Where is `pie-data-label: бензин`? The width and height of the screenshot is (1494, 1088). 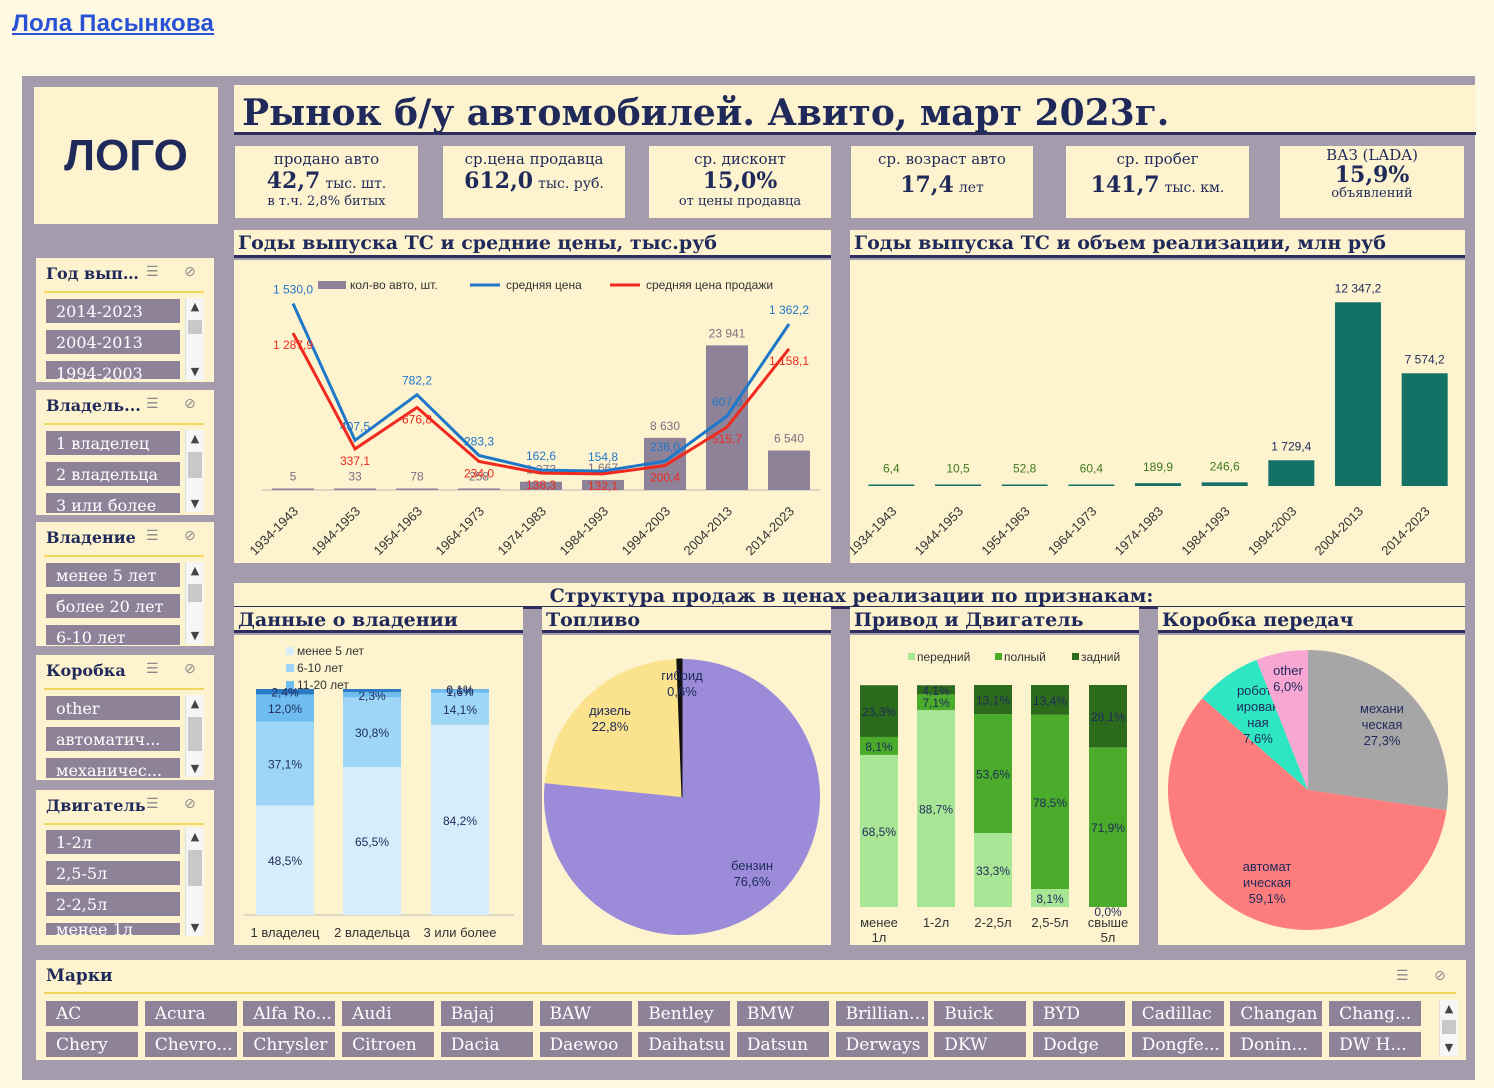 pie-data-label: бензин is located at coordinates (752, 865).